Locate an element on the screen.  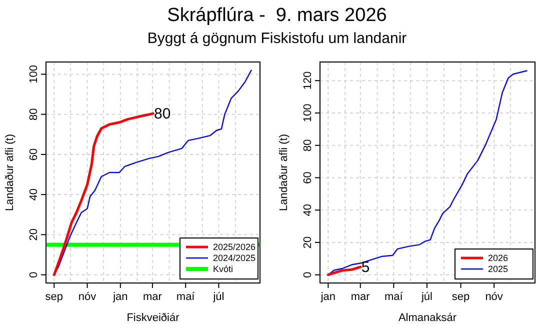
y-tick-label: 120 is located at coordinates (308, 80).